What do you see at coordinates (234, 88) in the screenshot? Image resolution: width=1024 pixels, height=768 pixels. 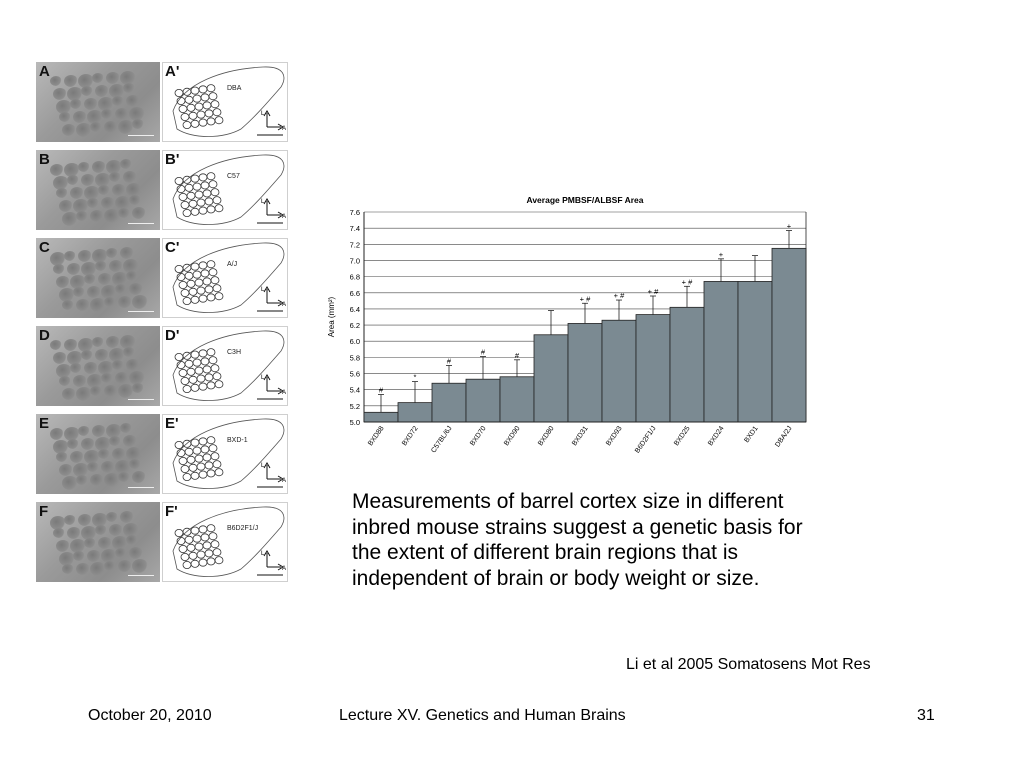 I see `strain-label: DBA` at bounding box center [234, 88].